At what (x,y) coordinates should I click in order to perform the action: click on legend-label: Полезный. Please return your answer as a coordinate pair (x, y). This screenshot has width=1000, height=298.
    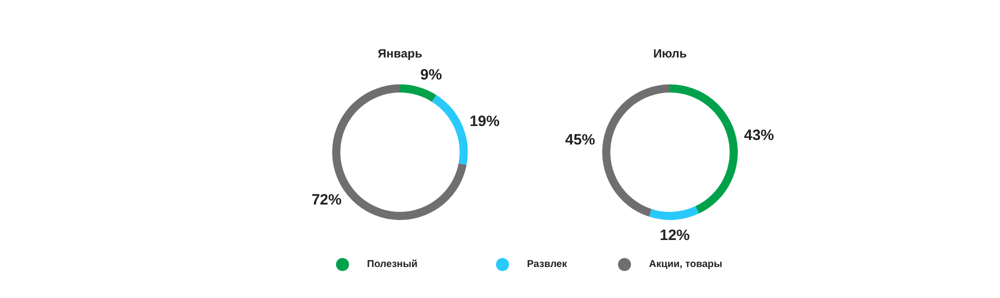
    Looking at the image, I should click on (392, 264).